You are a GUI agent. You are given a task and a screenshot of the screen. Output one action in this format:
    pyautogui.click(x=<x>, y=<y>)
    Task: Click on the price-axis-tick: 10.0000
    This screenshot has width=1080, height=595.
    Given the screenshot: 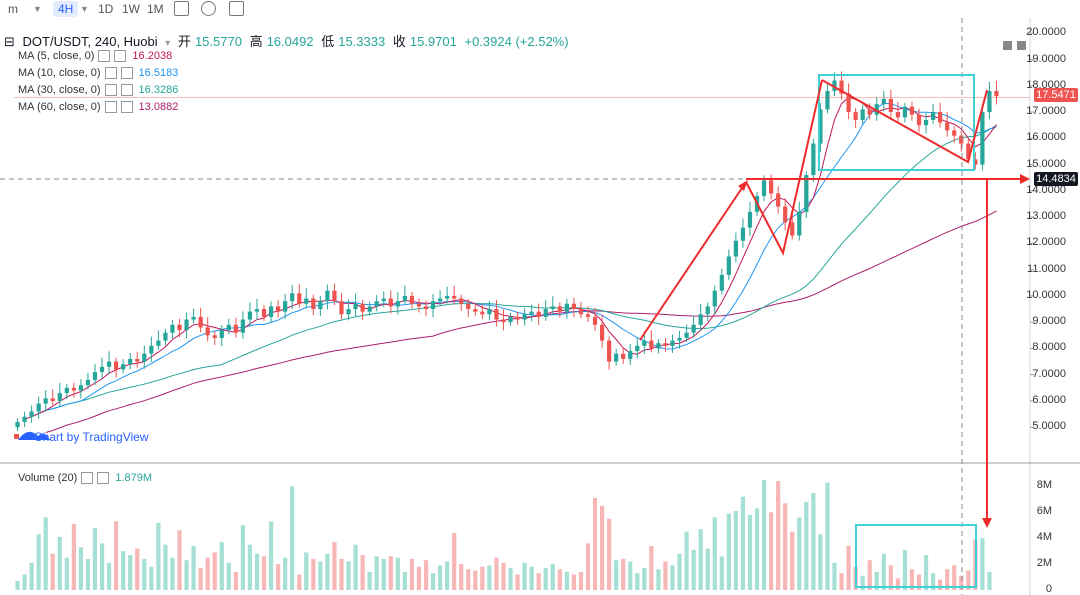 What is the action you would take?
    pyautogui.click(x=1046, y=294)
    